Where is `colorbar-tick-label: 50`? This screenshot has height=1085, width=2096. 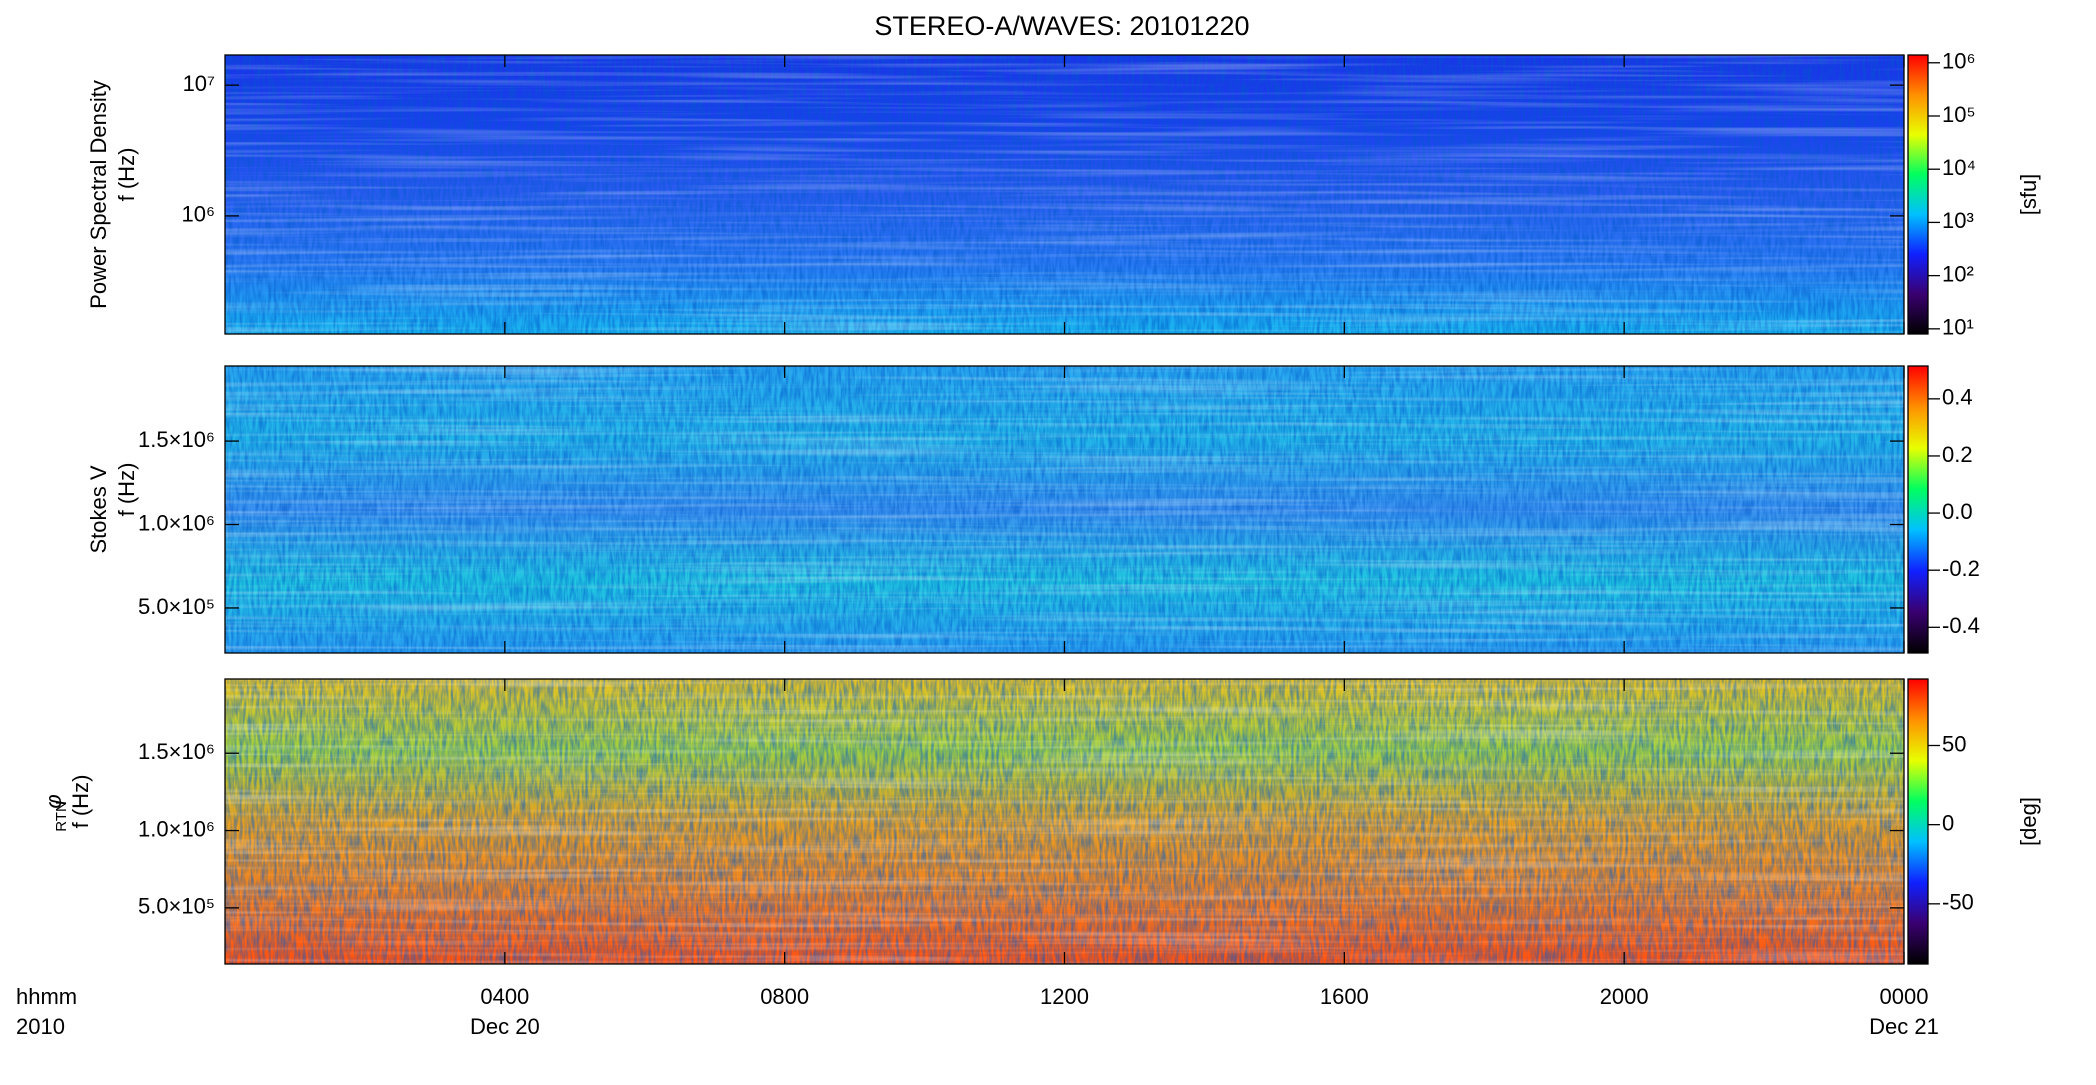
colorbar-tick-label: 50 is located at coordinates (1954, 743).